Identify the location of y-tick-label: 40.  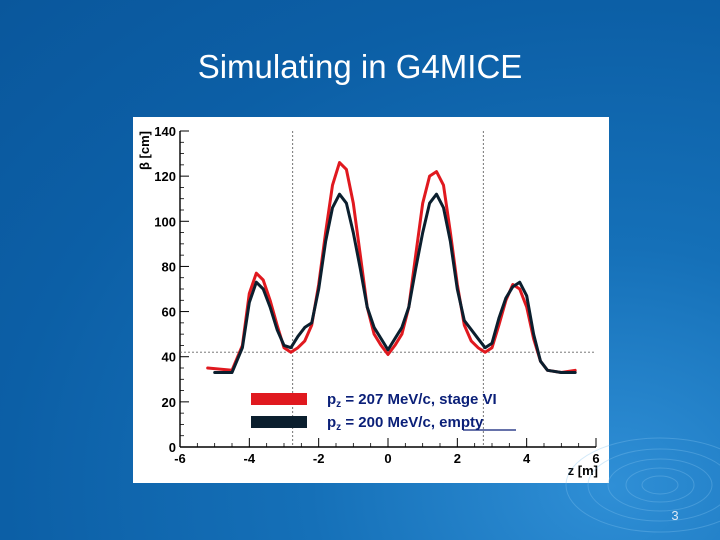
(169, 357).